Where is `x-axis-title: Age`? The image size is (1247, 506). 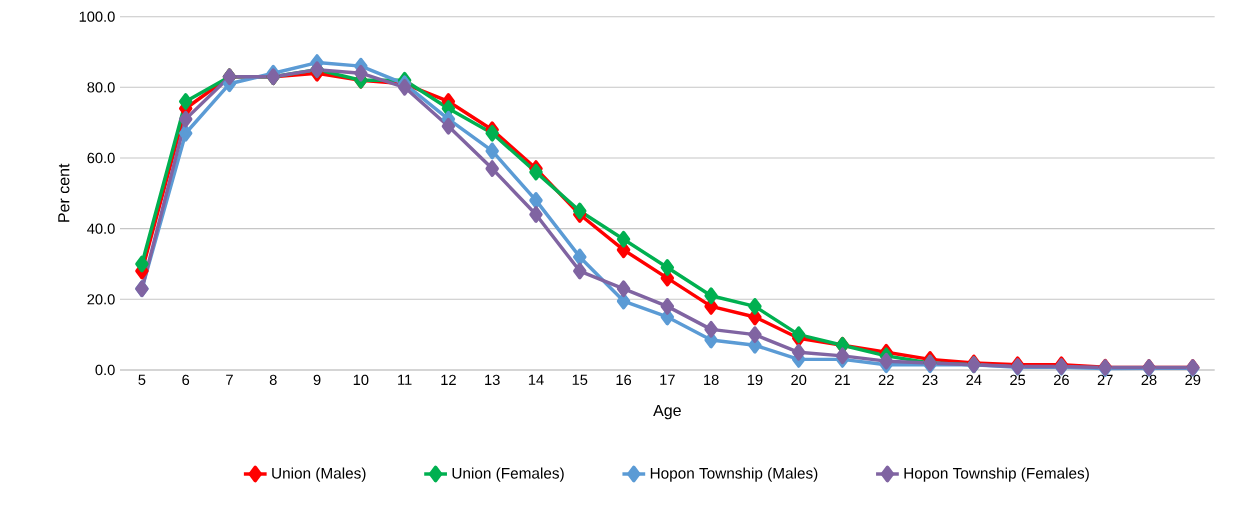 x-axis-title: Age is located at coordinates (667, 412).